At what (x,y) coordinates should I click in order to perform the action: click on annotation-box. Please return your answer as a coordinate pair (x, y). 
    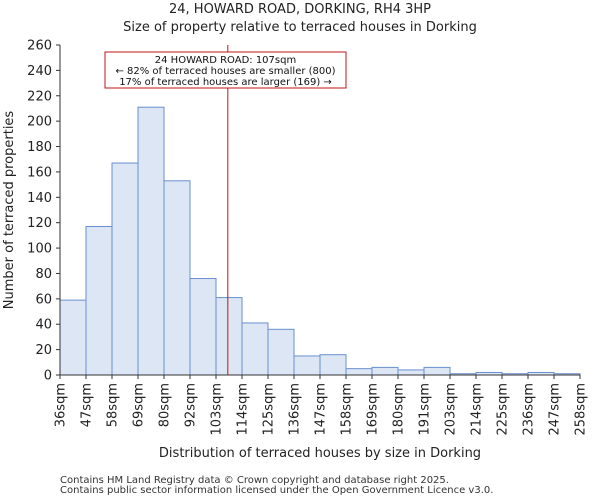
    Looking at the image, I should click on (225, 70).